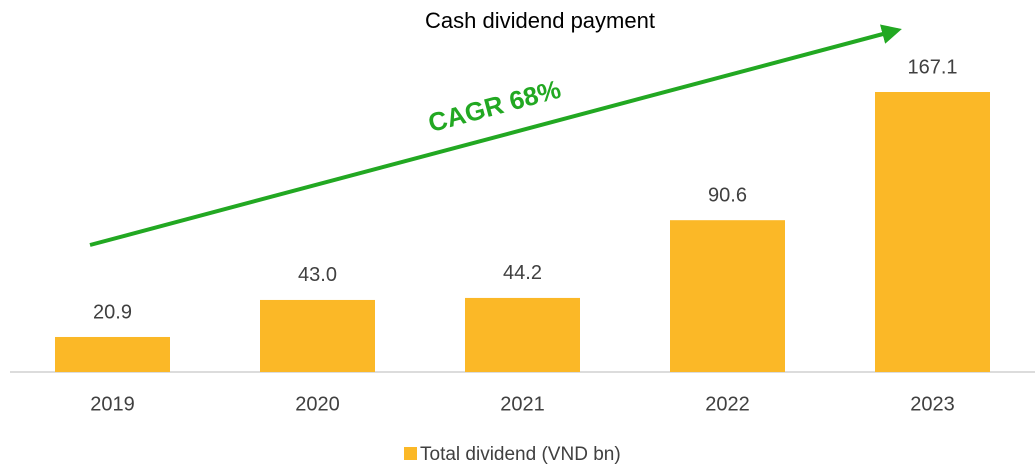 The image size is (1035, 468). What do you see at coordinates (540, 20) in the screenshot?
I see `chart-title: Cash dividend payment` at bounding box center [540, 20].